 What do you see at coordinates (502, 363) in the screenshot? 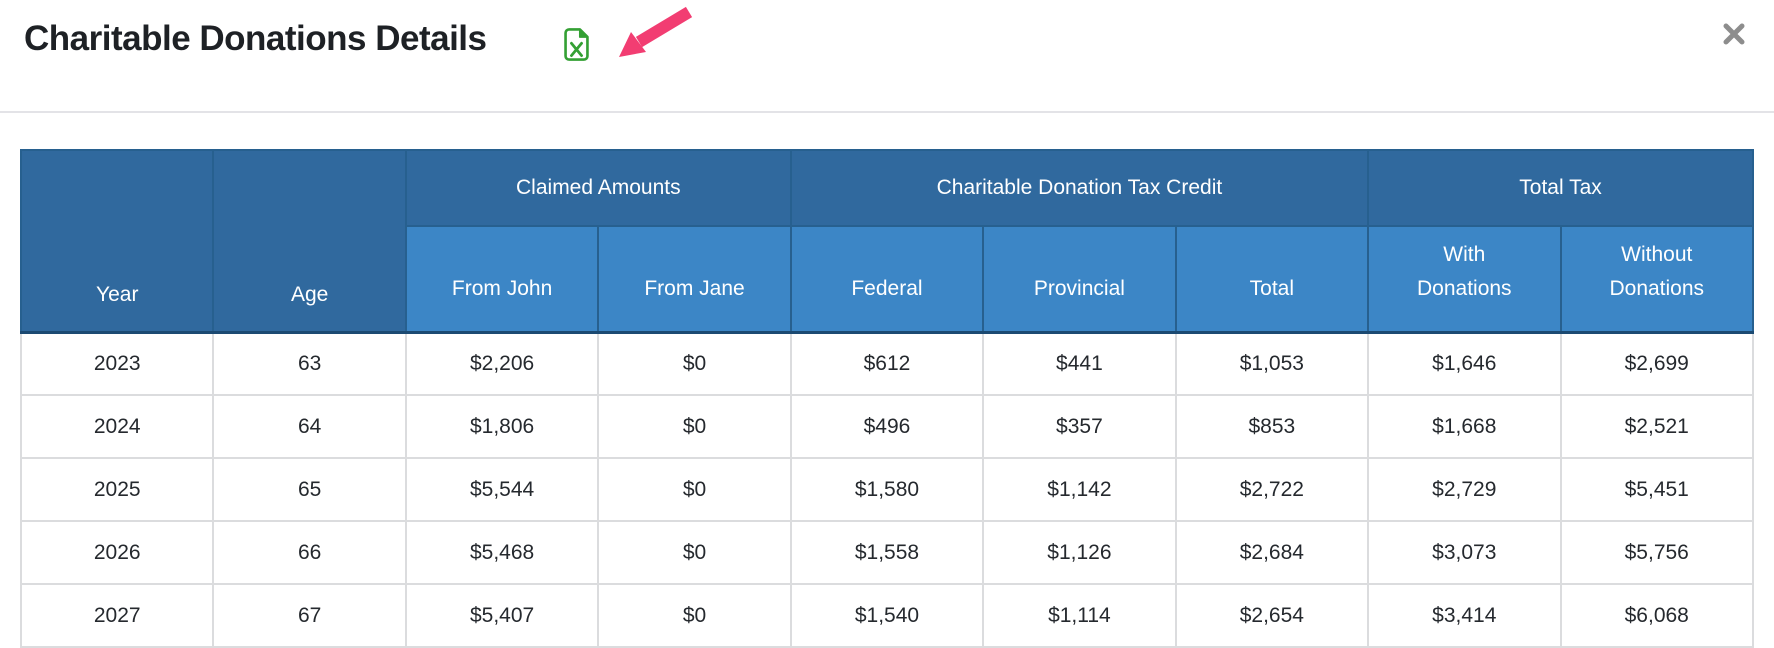
I see `table-cell: $2,206` at bounding box center [502, 363].